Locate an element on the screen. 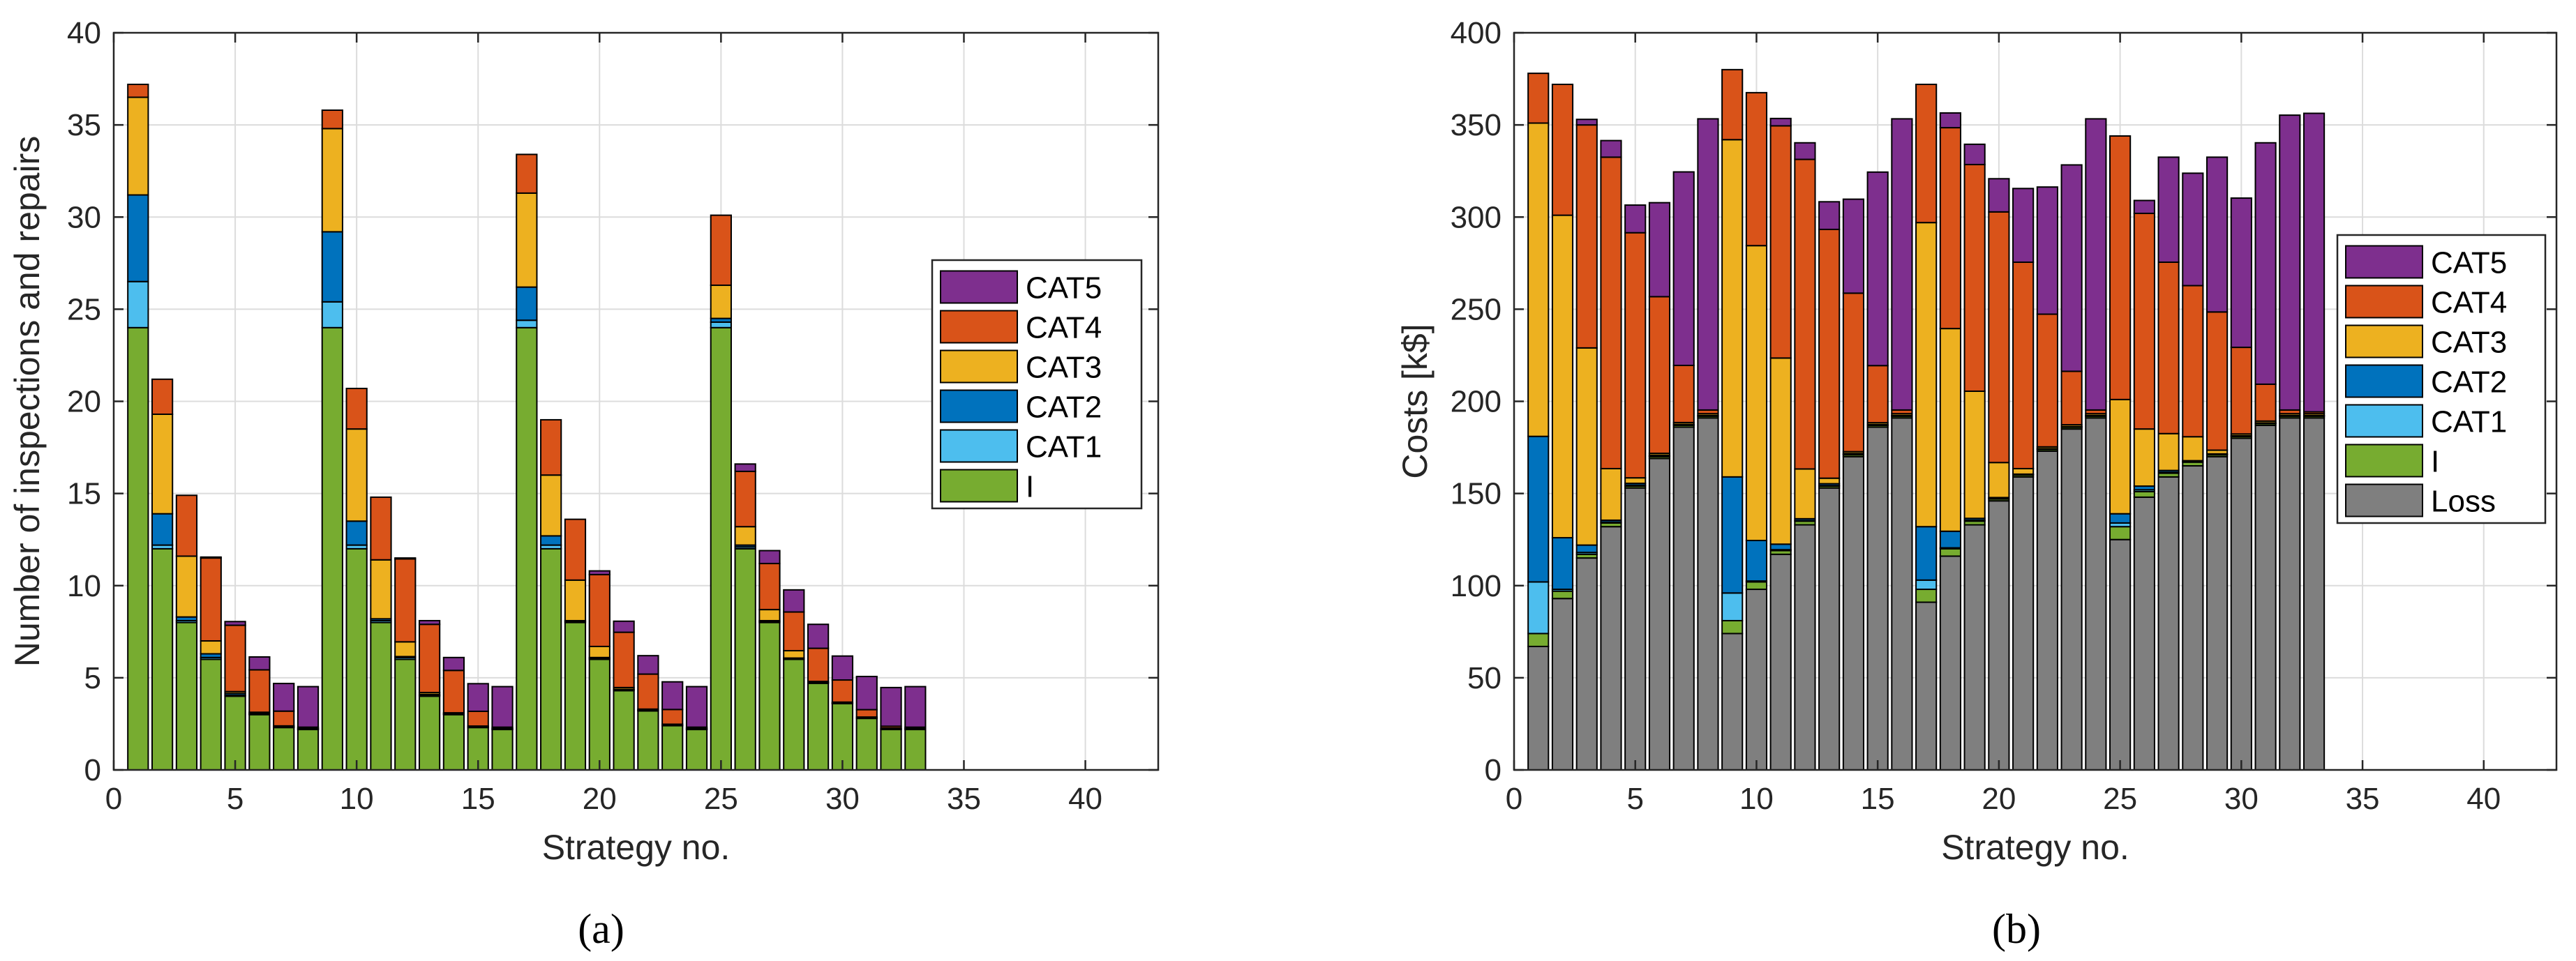  a-xtick-label: 20 is located at coordinates (600, 799).